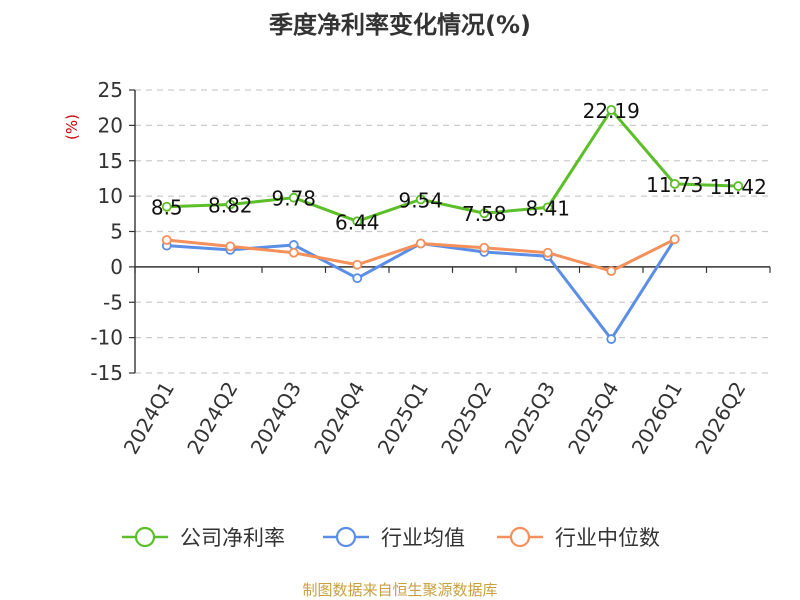 Image resolution: width=800 pixels, height=600 pixels. I want to click on source-note: 制图数据来自恒生聚源数据库, so click(399, 590).